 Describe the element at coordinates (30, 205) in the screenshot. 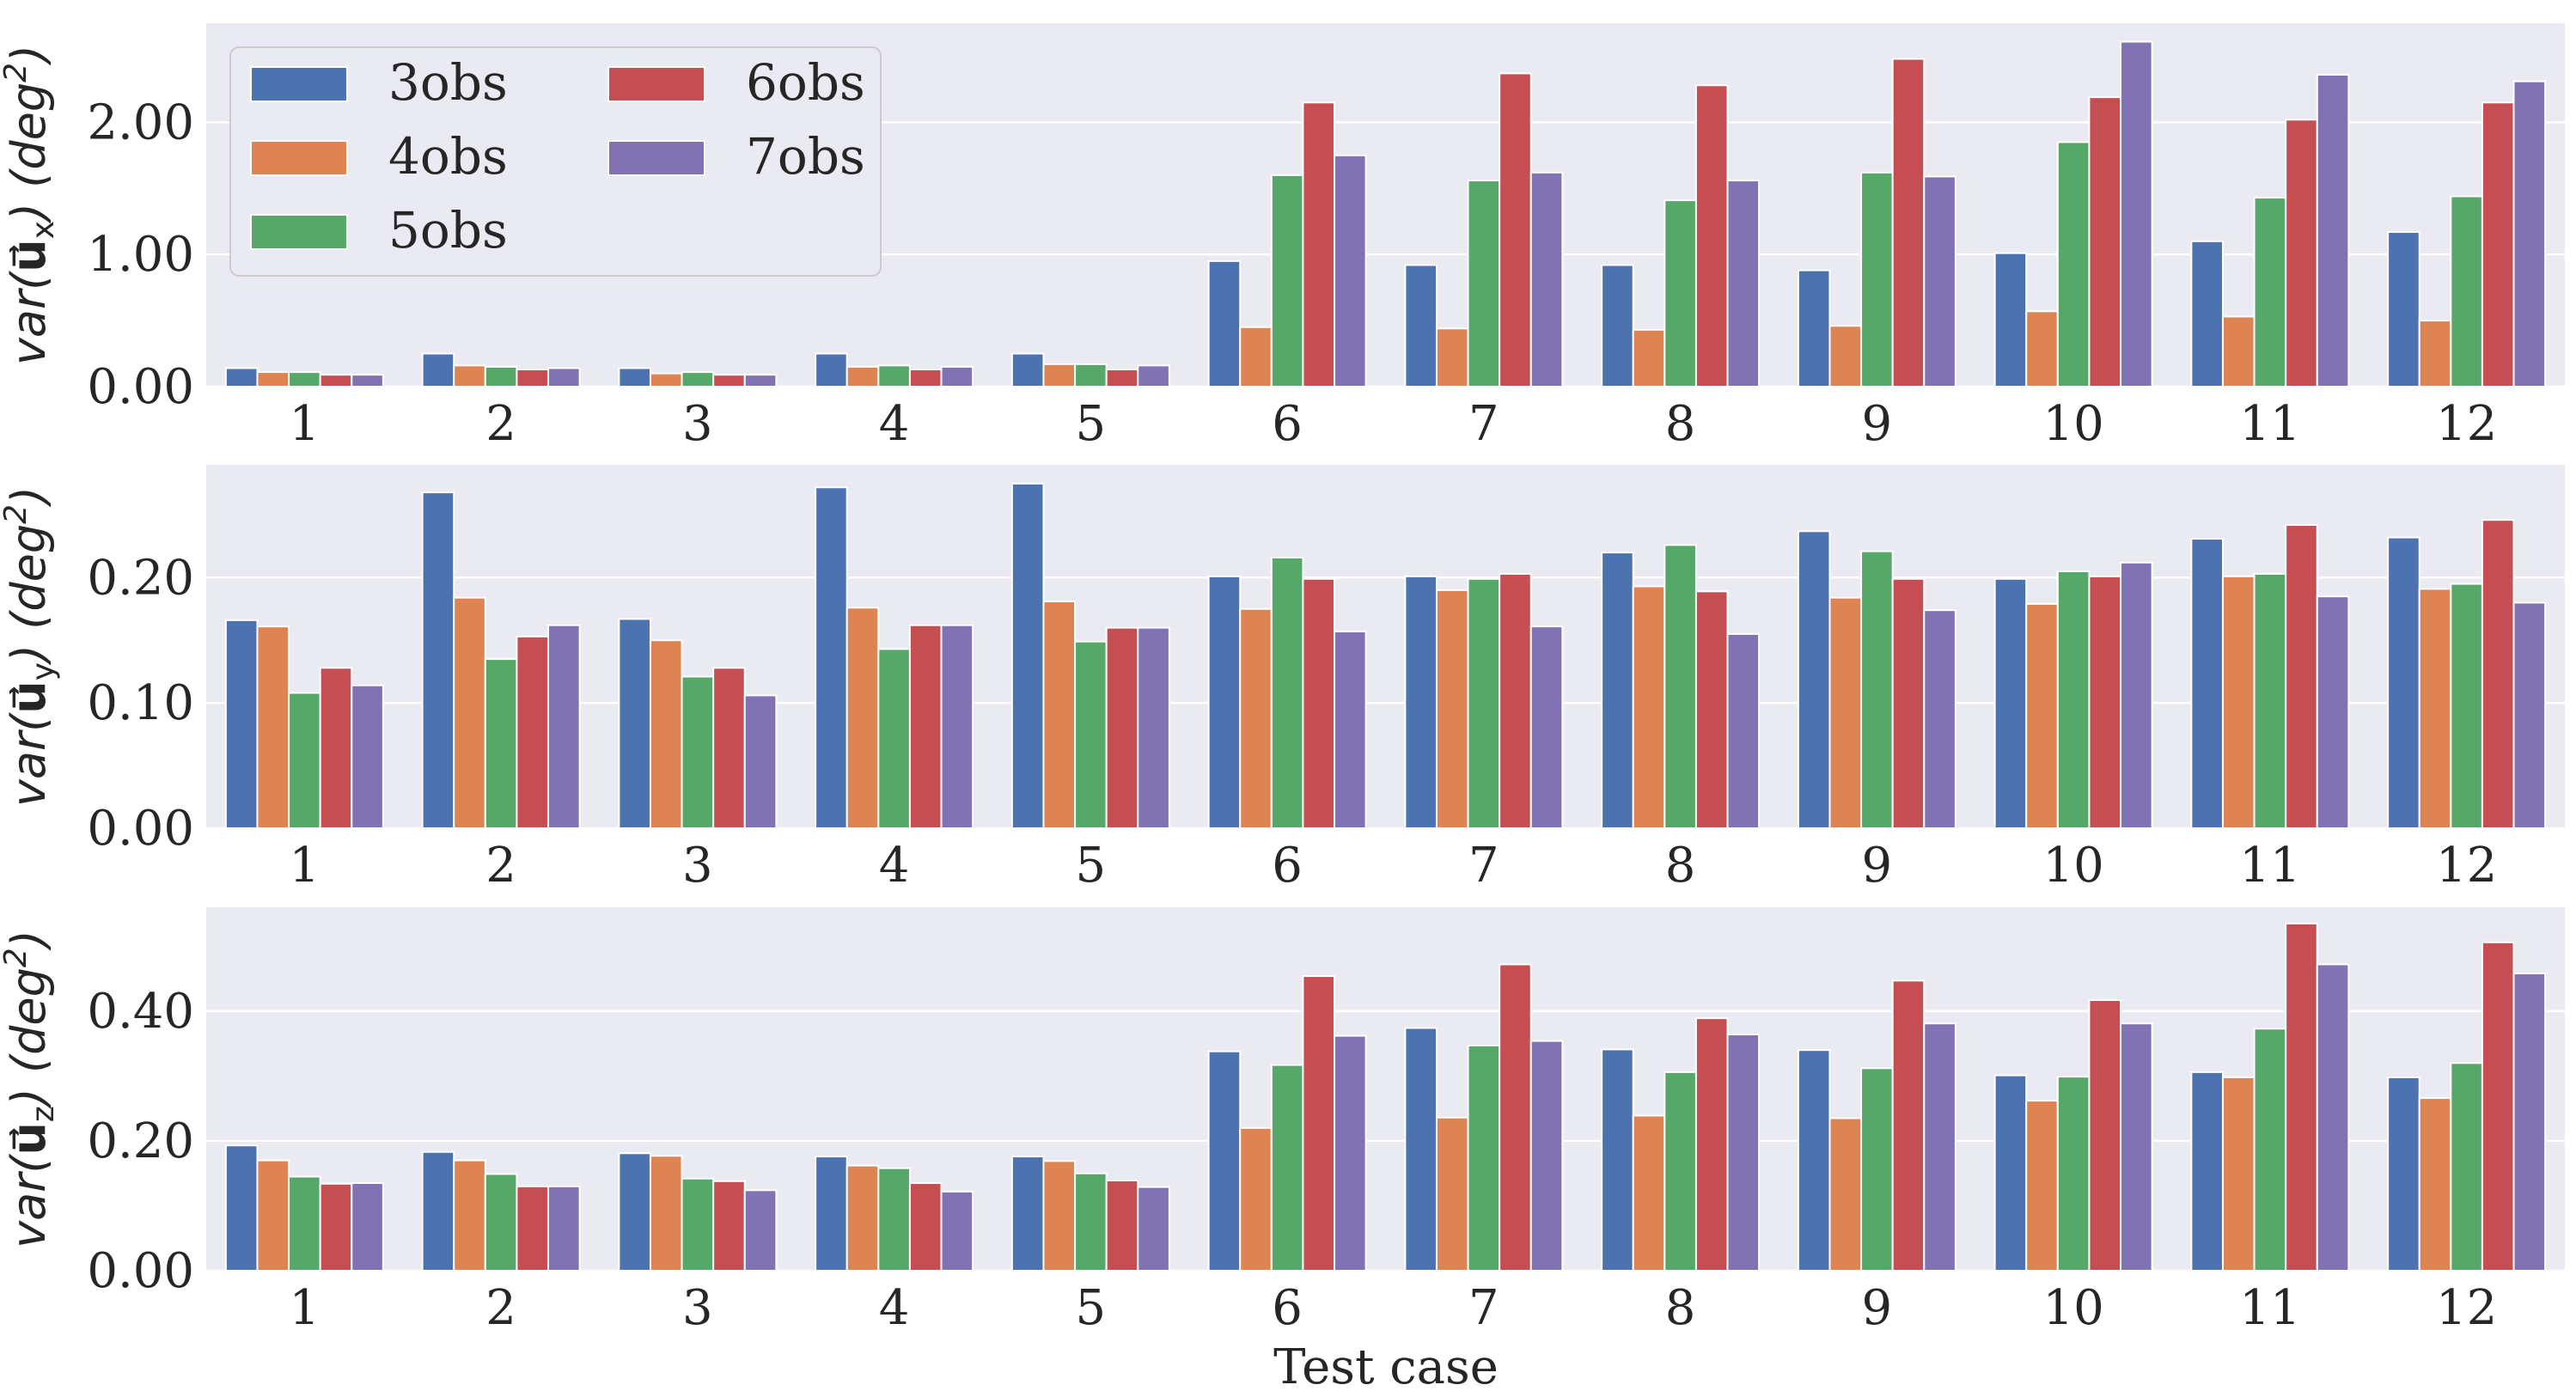

I see `y-axis-title-1: var(u⃗x) (deg2)` at that location.